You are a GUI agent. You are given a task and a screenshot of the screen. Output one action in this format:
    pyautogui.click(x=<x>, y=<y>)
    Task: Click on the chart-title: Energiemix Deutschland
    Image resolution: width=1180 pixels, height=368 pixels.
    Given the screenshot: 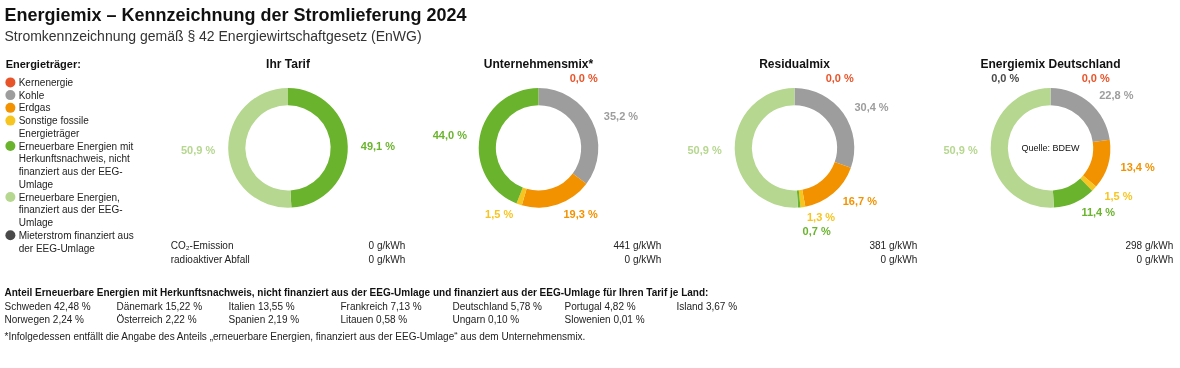 What is the action you would take?
    pyautogui.click(x=1050, y=63)
    